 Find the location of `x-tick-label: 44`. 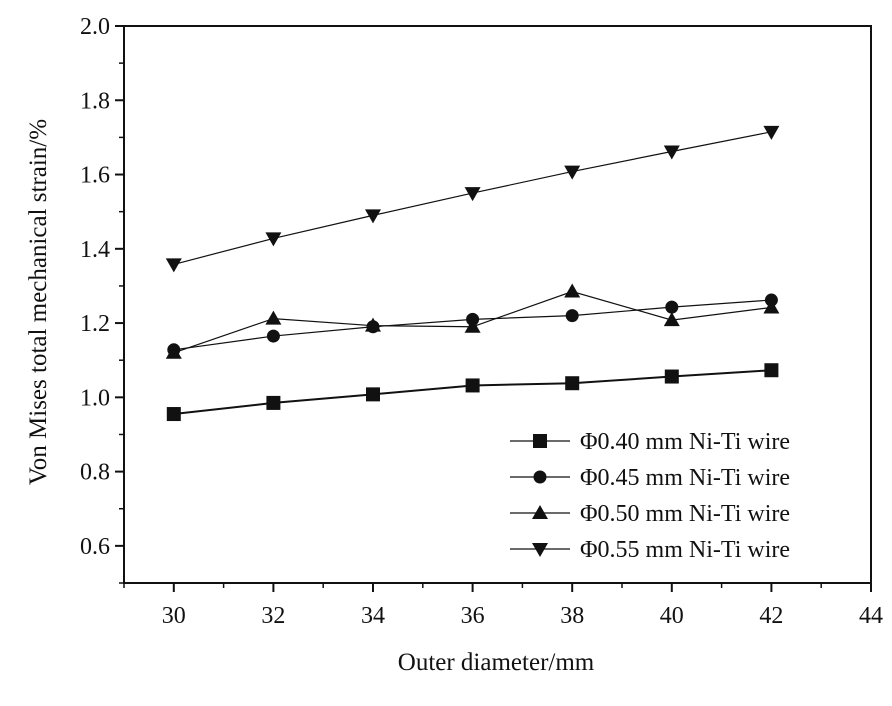

x-tick-label: 44 is located at coordinates (871, 616).